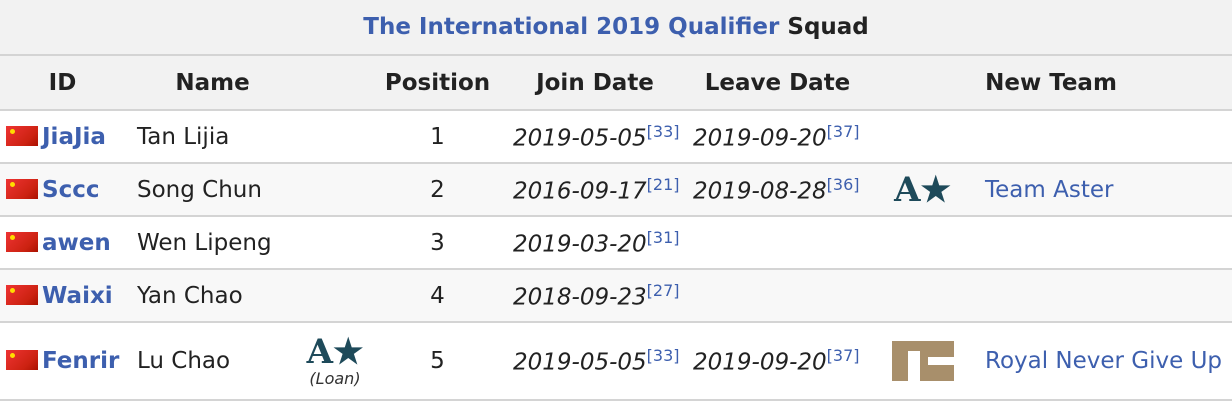 Image resolution: width=1232 pixels, height=401 pixels. What do you see at coordinates (212, 361) in the screenshot?
I see `player-name: Lu Chao` at bounding box center [212, 361].